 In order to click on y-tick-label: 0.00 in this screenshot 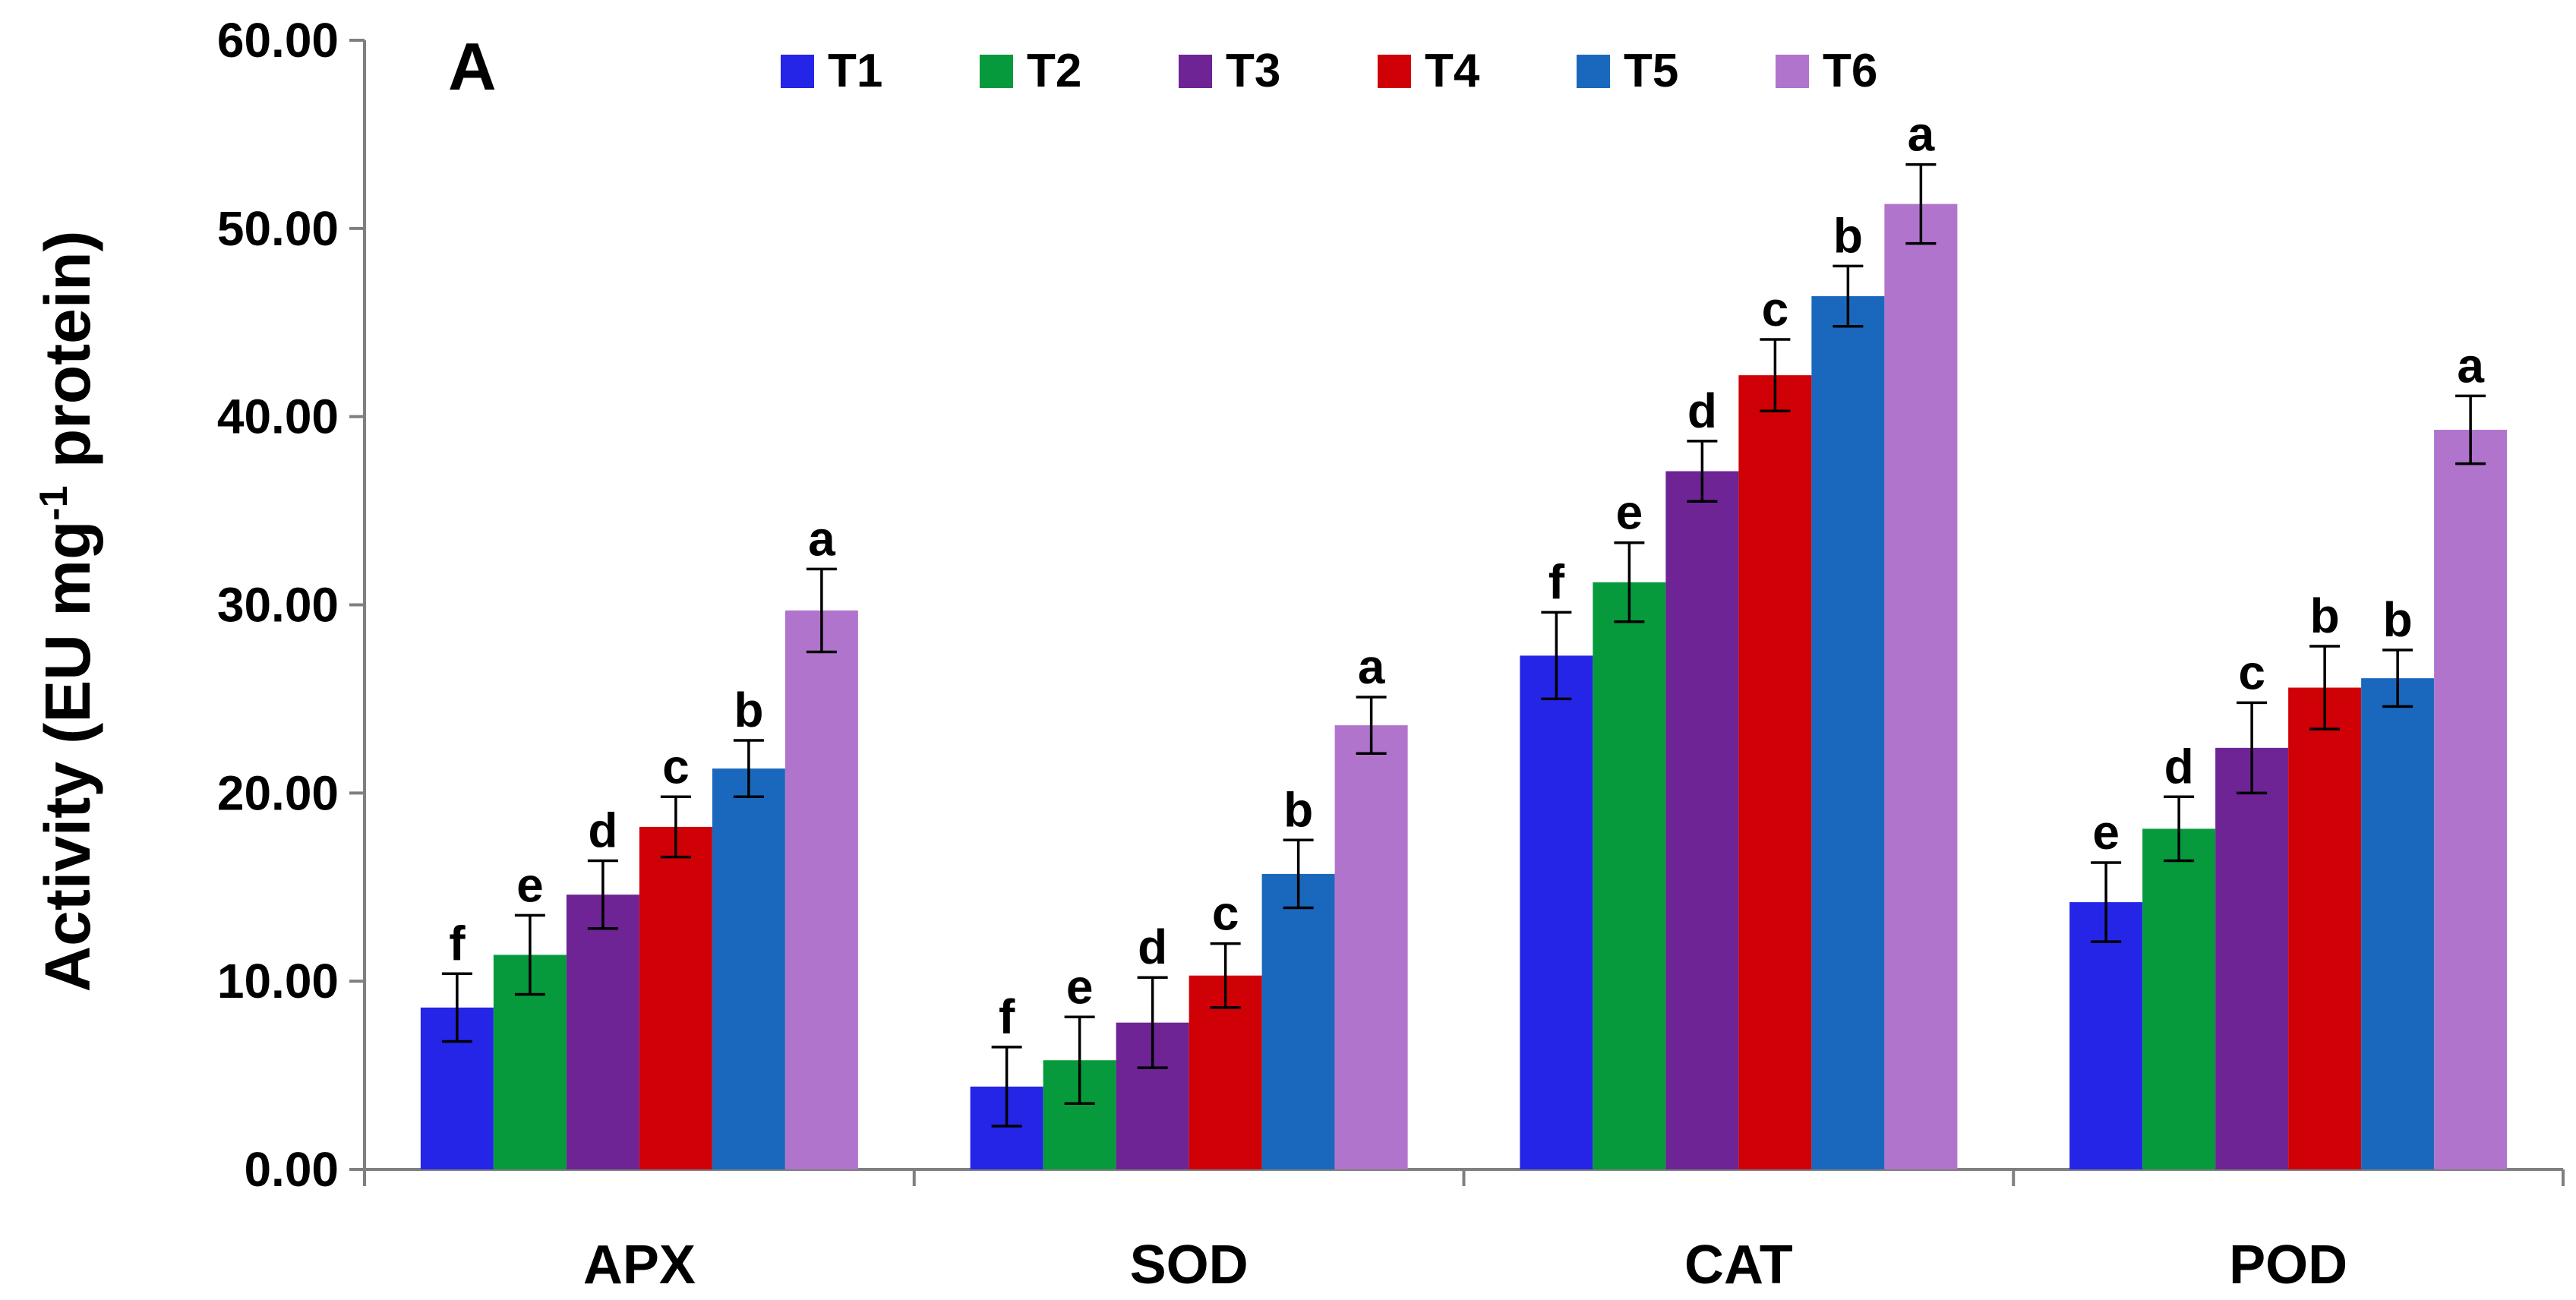, I will do `click(291, 1169)`.